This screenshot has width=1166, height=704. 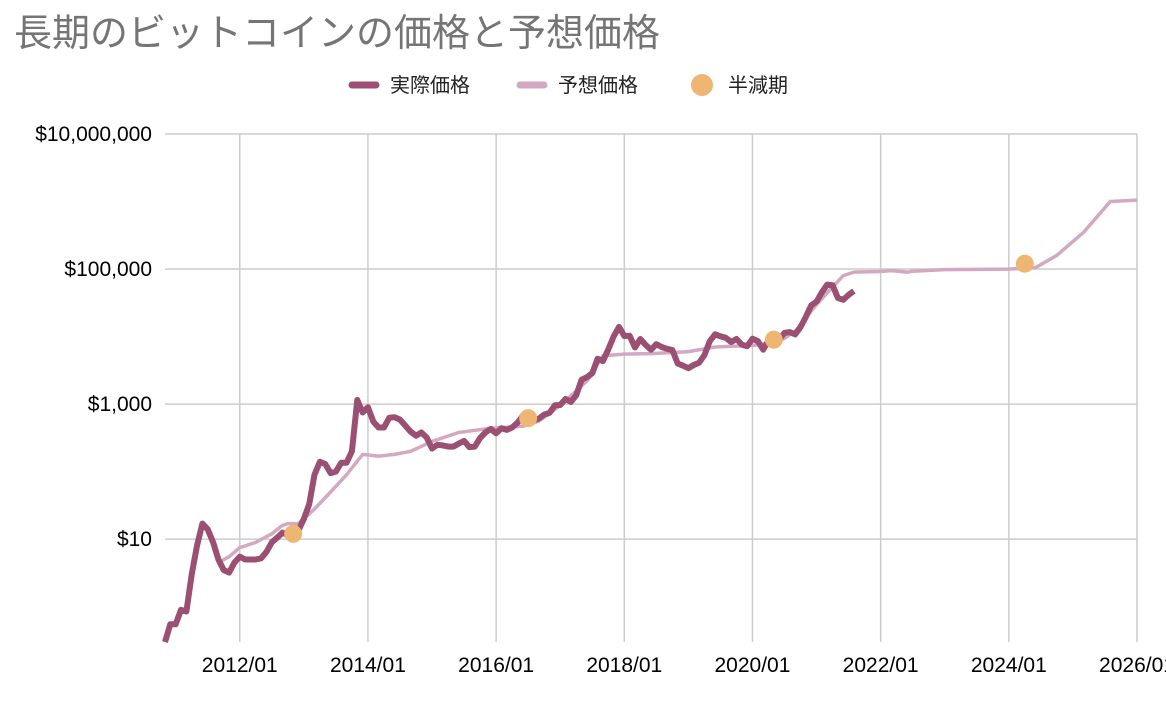 I want to click on chart-title: 長期のビットコインの価格と予想価格, so click(x=337, y=33).